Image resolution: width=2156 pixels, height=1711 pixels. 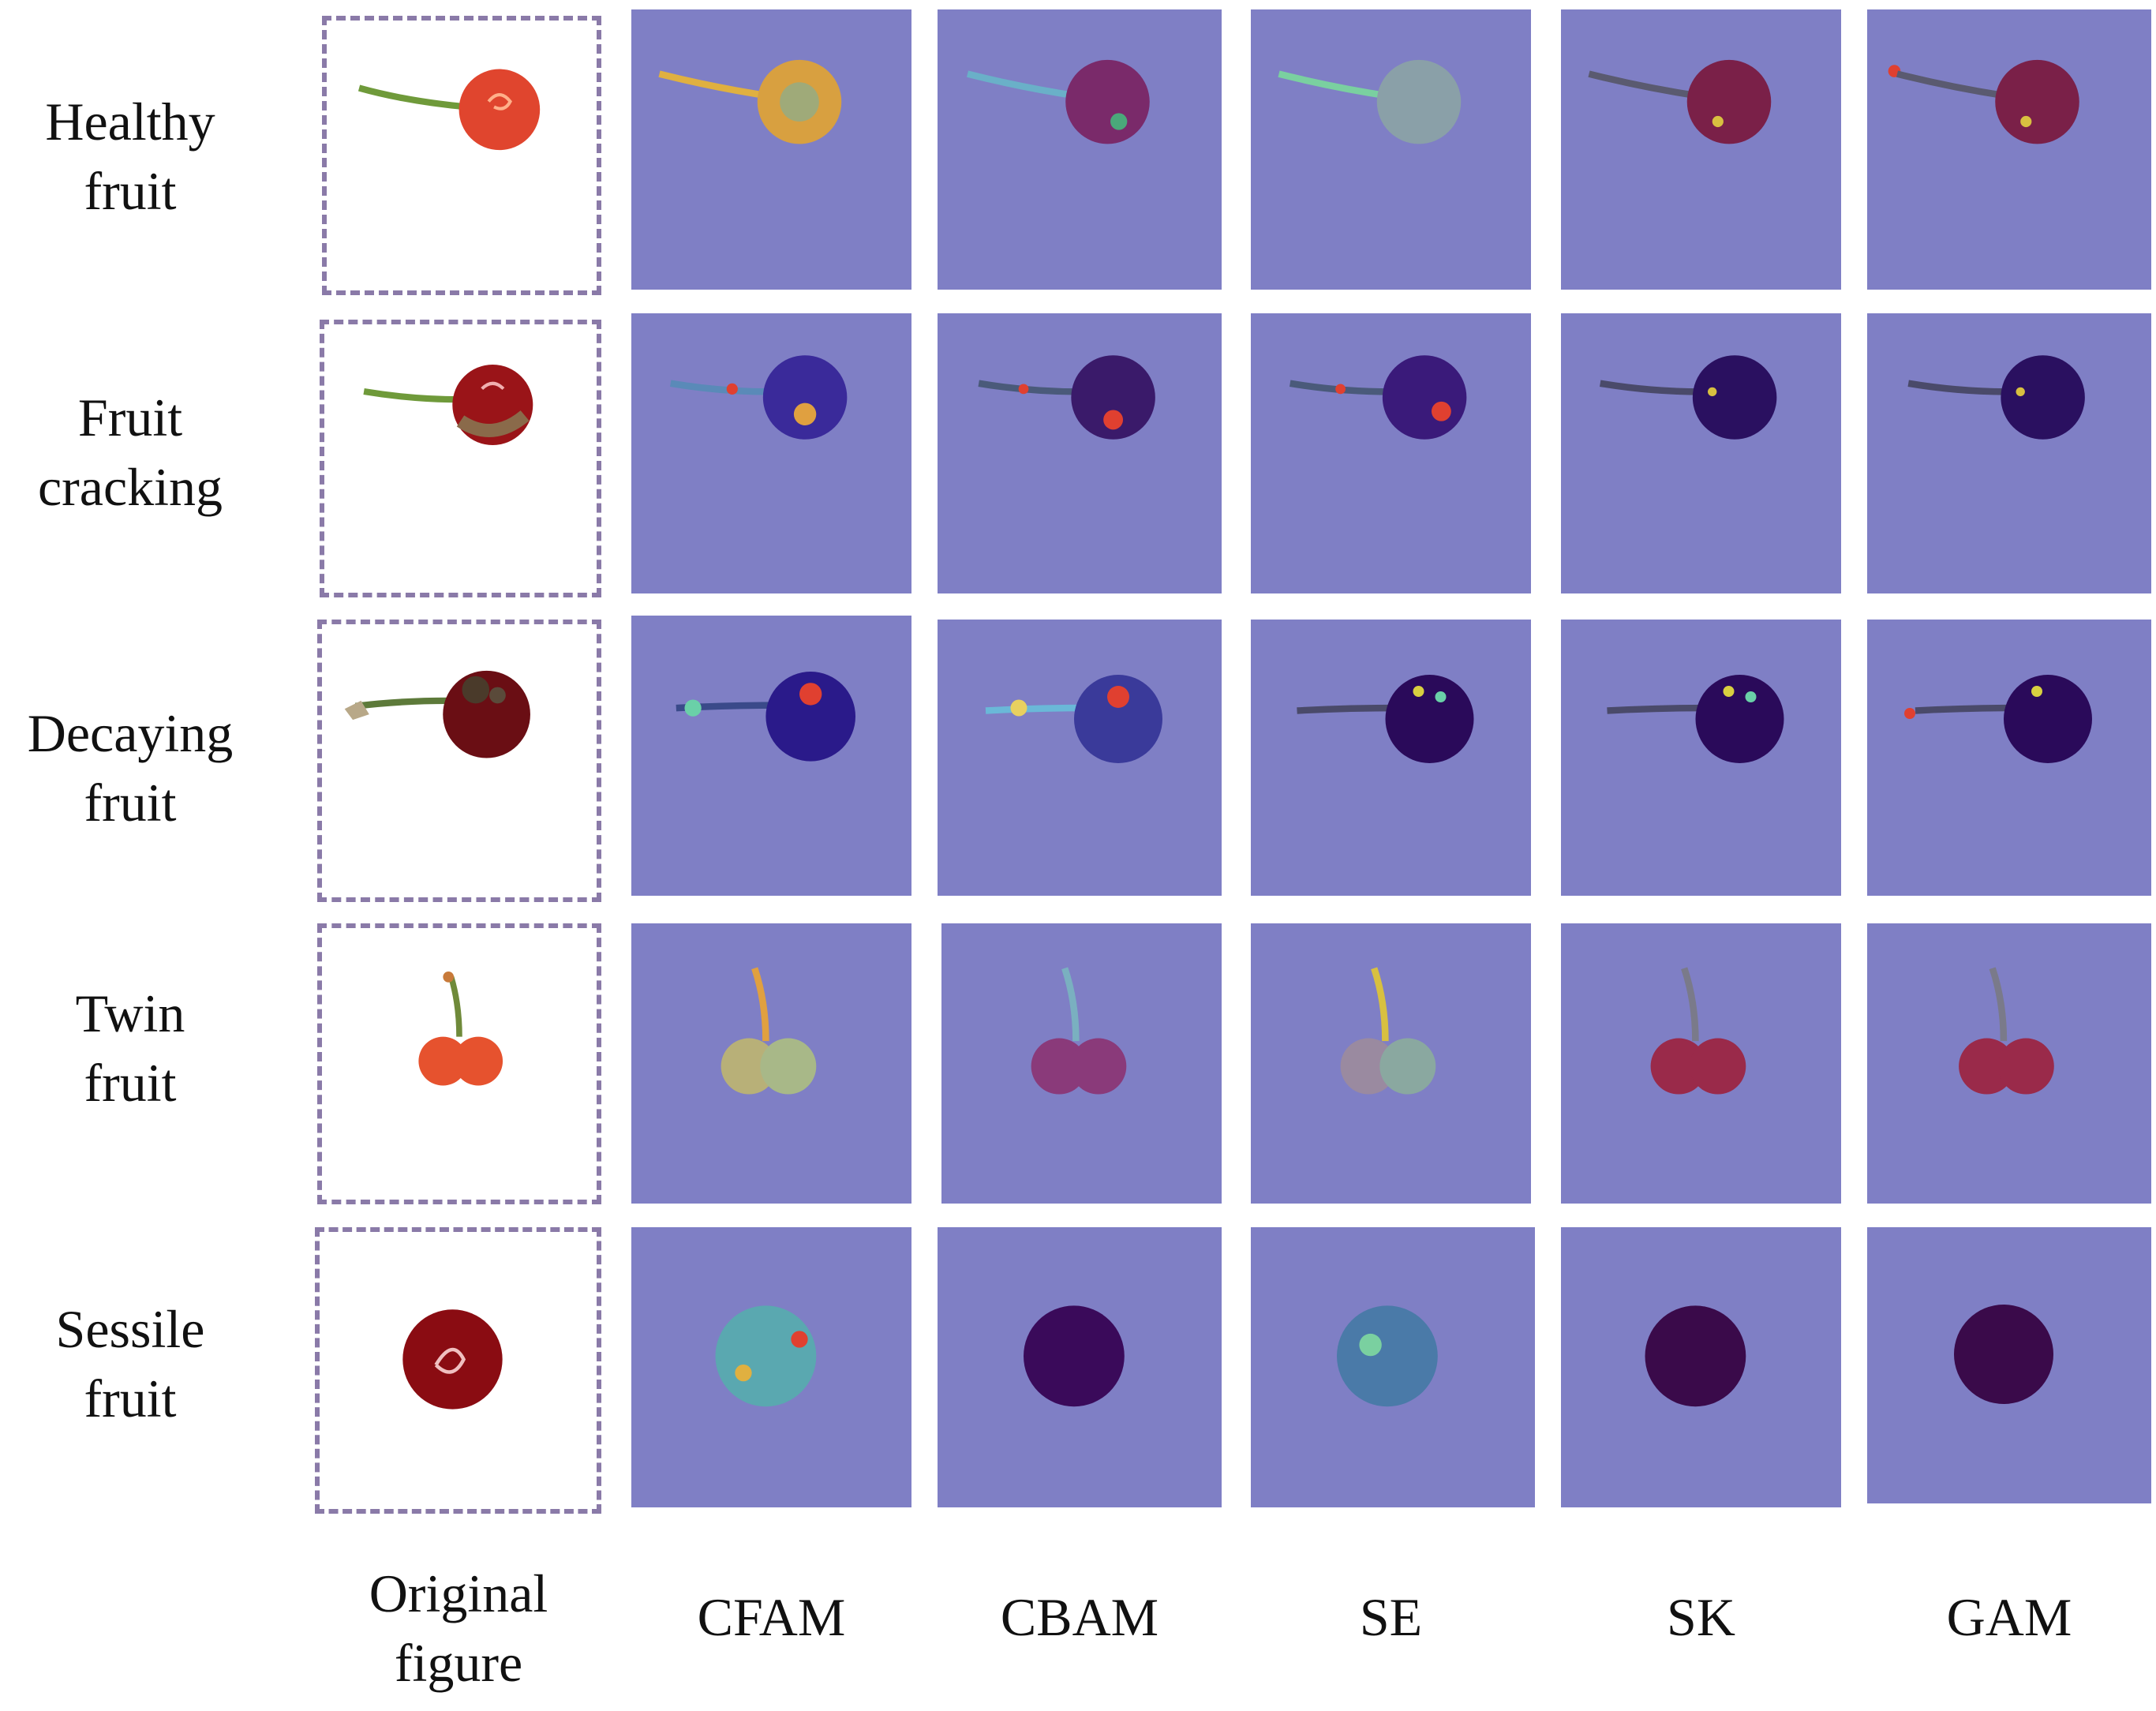 What do you see at coordinates (1391, 1617) in the screenshot?
I see `column-label-se: SE` at bounding box center [1391, 1617].